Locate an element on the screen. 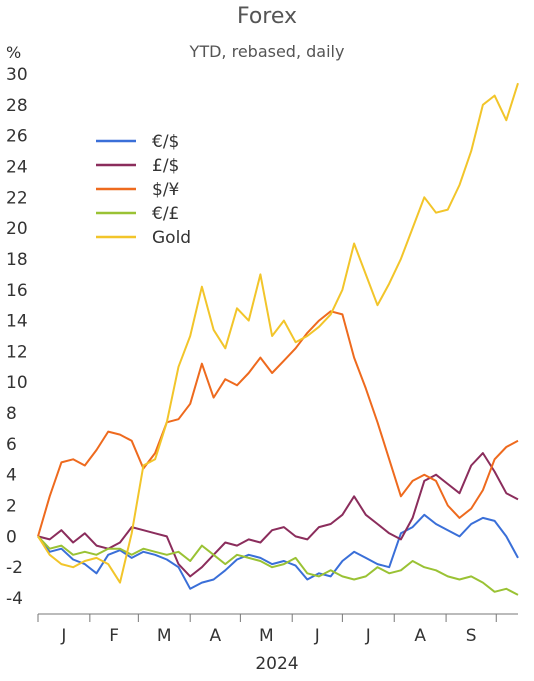 The width and height of the screenshot is (534, 681). y-tick-label: 20 is located at coordinates (17, 229).